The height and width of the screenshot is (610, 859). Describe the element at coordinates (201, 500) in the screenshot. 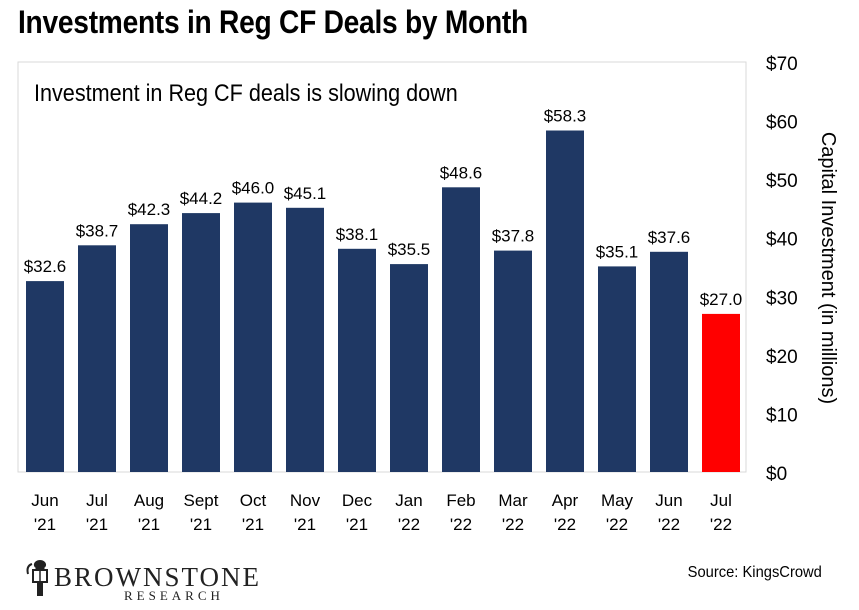

I see `x-tick-label-month: Sept` at that location.